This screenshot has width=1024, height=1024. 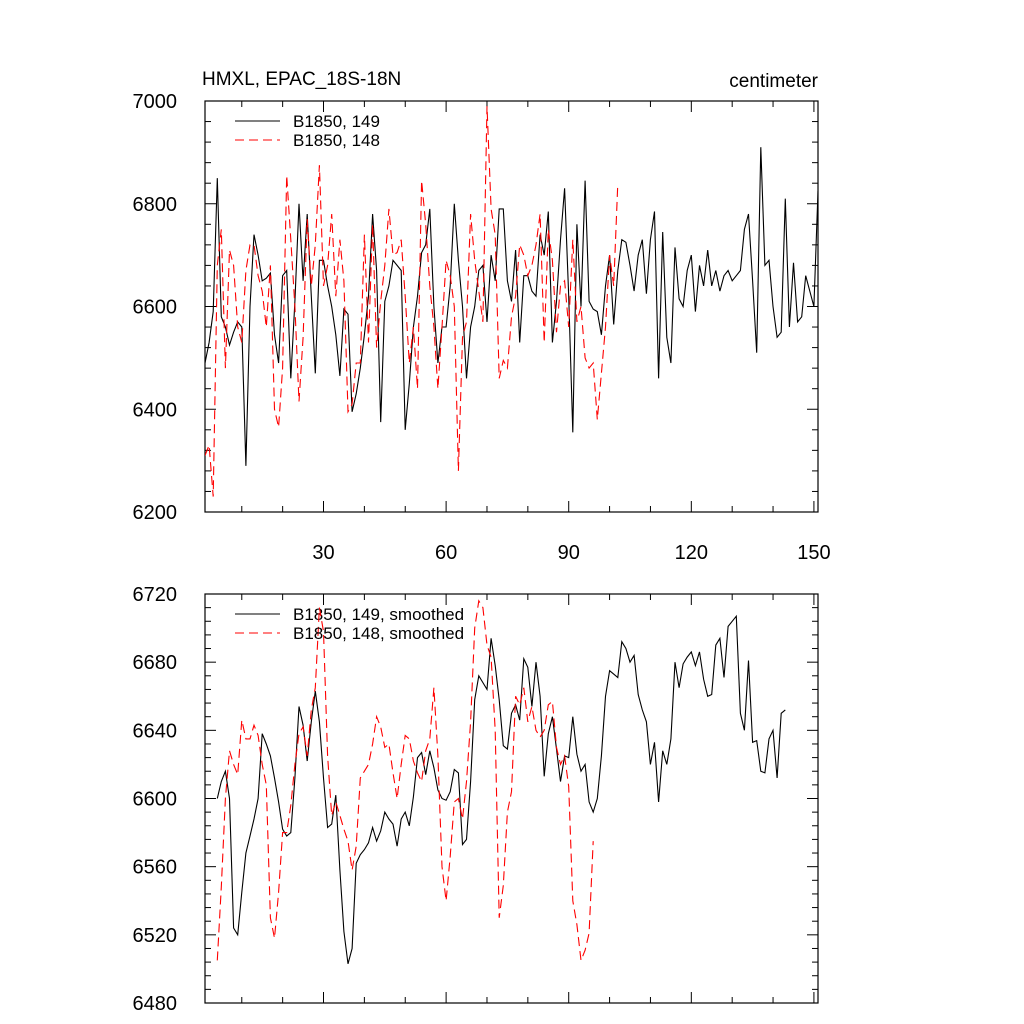 What do you see at coordinates (301, 79) in the screenshot?
I see `chart-title: HMXL, EPAC_18S-18N` at bounding box center [301, 79].